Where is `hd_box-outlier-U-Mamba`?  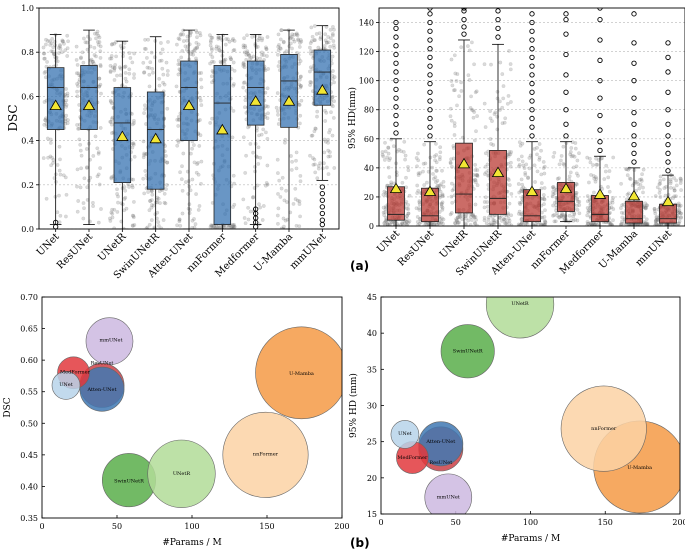
hd_box-outlier-U-Mamba is located at coordinates (634, 136).